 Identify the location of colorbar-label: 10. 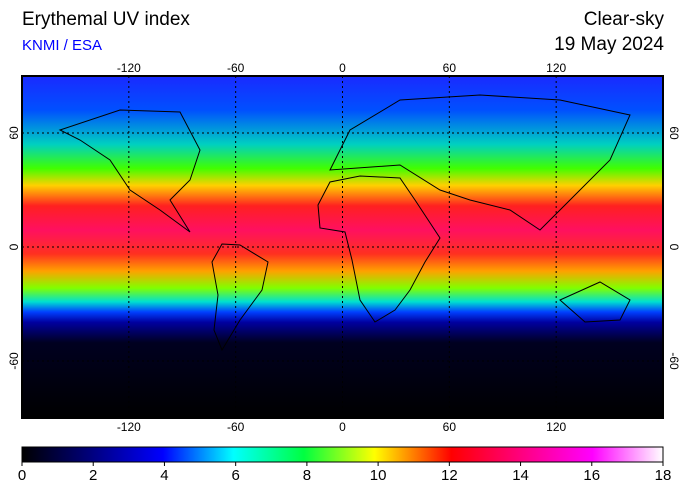
(378, 475).